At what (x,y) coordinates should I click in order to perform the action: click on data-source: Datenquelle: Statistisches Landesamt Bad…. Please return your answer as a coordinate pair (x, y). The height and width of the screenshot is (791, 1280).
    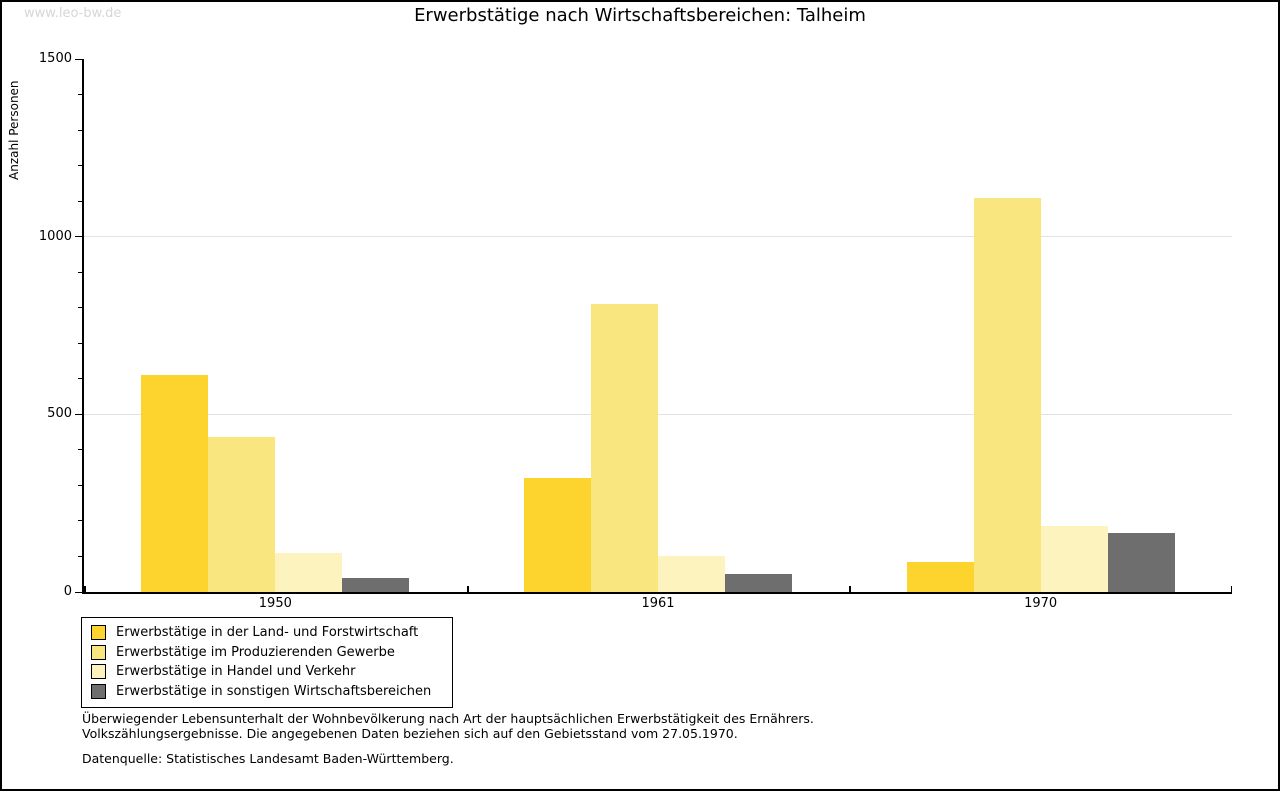
    Looking at the image, I should click on (268, 758).